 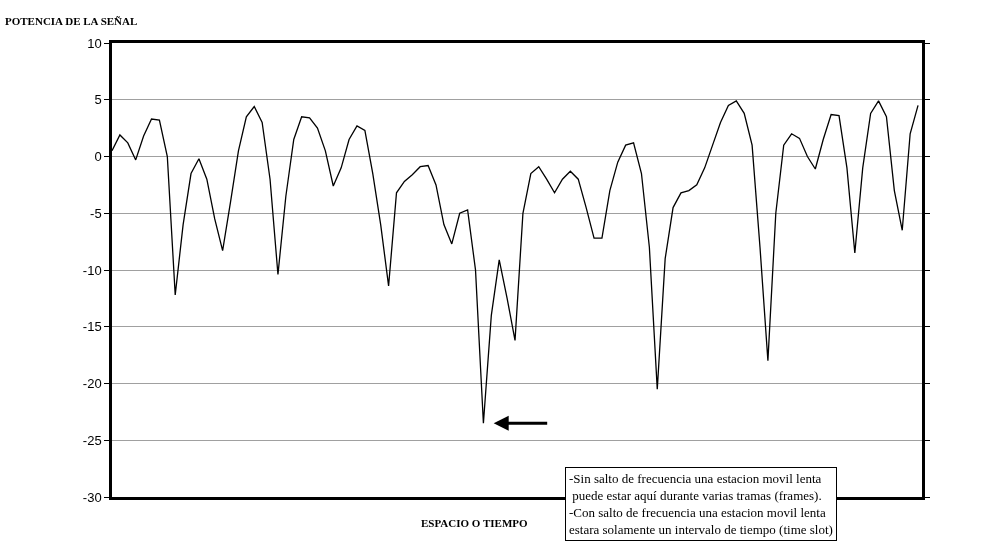 What do you see at coordinates (92, 384) in the screenshot?
I see `y-tick-label: -20` at bounding box center [92, 384].